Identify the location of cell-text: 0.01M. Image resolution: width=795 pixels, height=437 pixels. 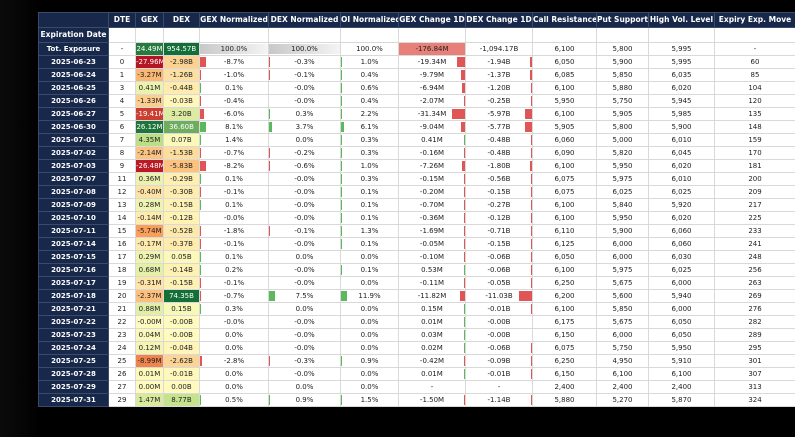
(432, 374).